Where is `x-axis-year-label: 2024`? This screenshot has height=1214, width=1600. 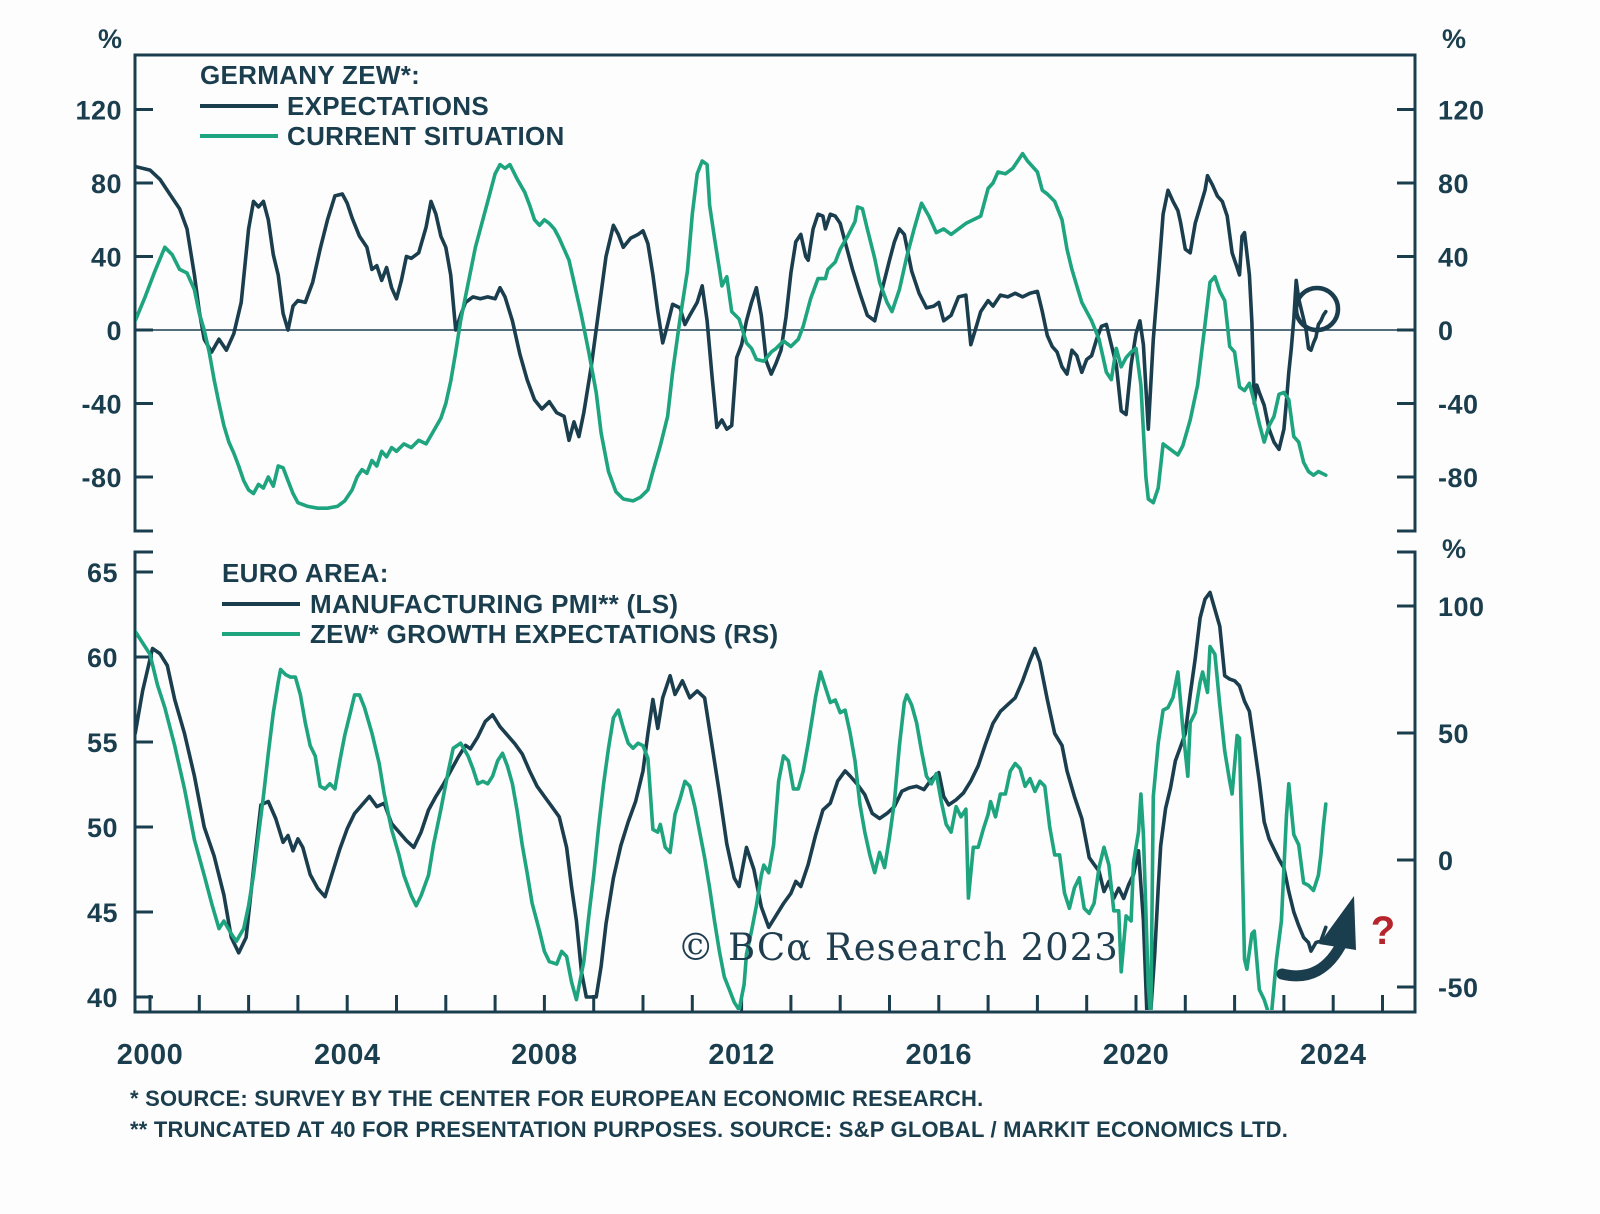 x-axis-year-label: 2024 is located at coordinates (1333, 1055).